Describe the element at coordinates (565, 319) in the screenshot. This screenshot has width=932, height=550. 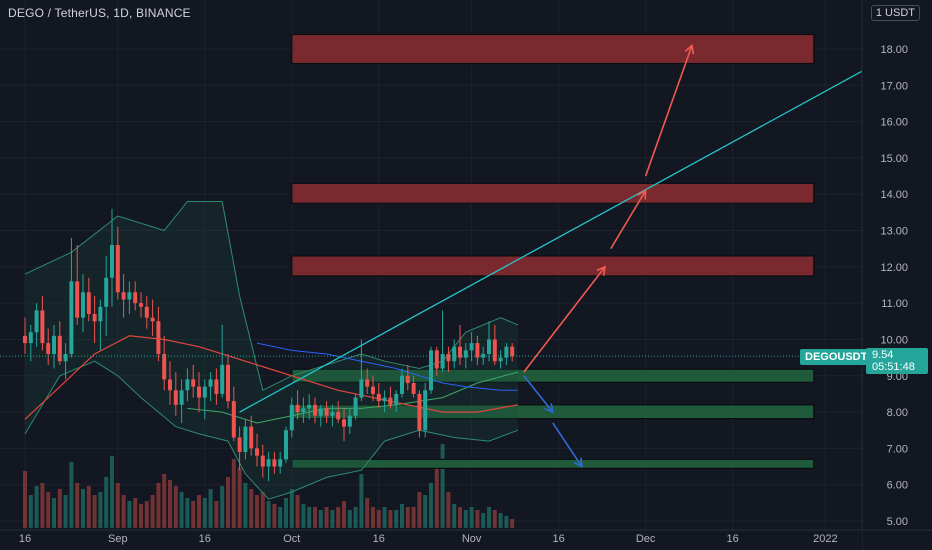
I see `arrow-up` at that location.